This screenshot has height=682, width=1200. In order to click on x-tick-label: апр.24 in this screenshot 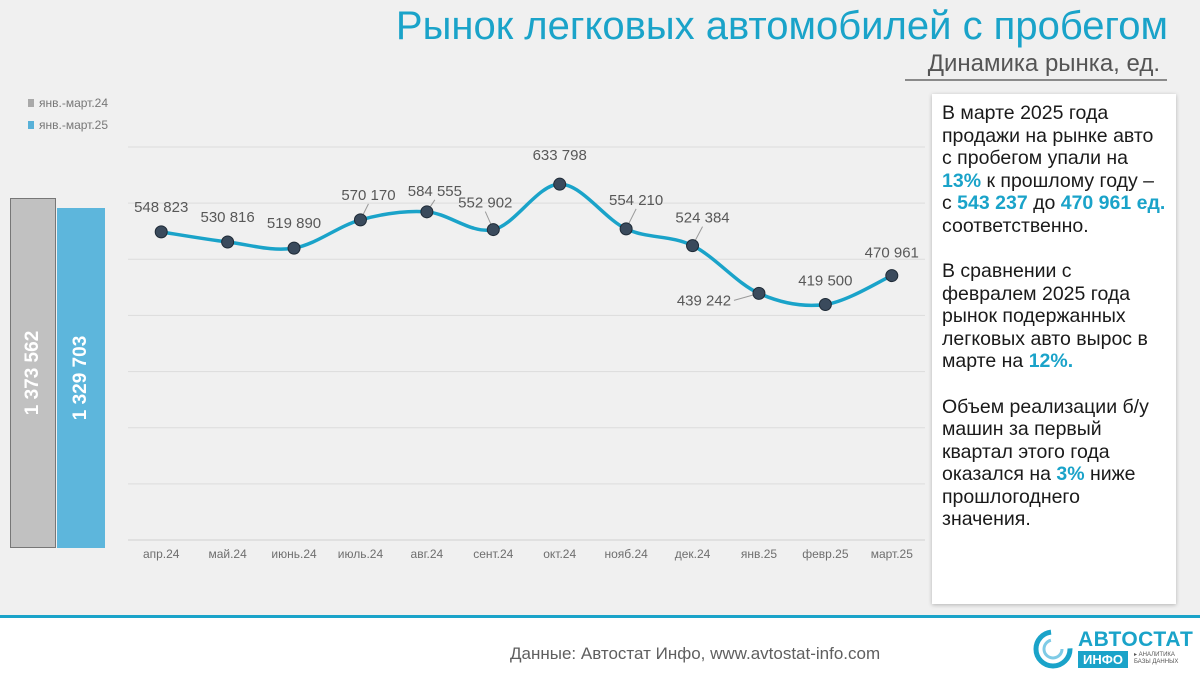, I will do `click(161, 554)`.